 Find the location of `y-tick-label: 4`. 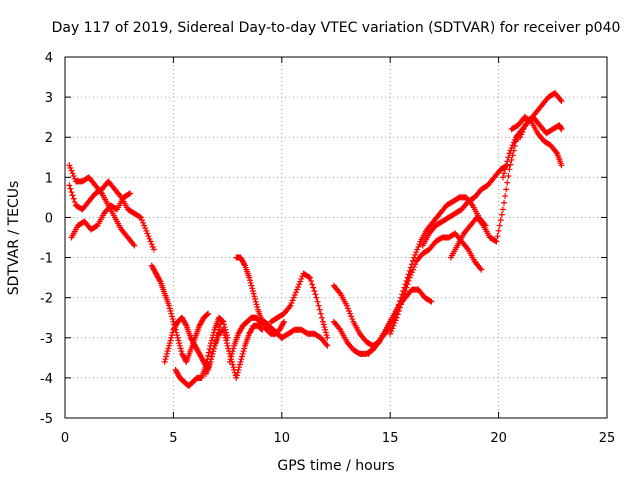

y-tick-label: 4 is located at coordinates (49, 58).